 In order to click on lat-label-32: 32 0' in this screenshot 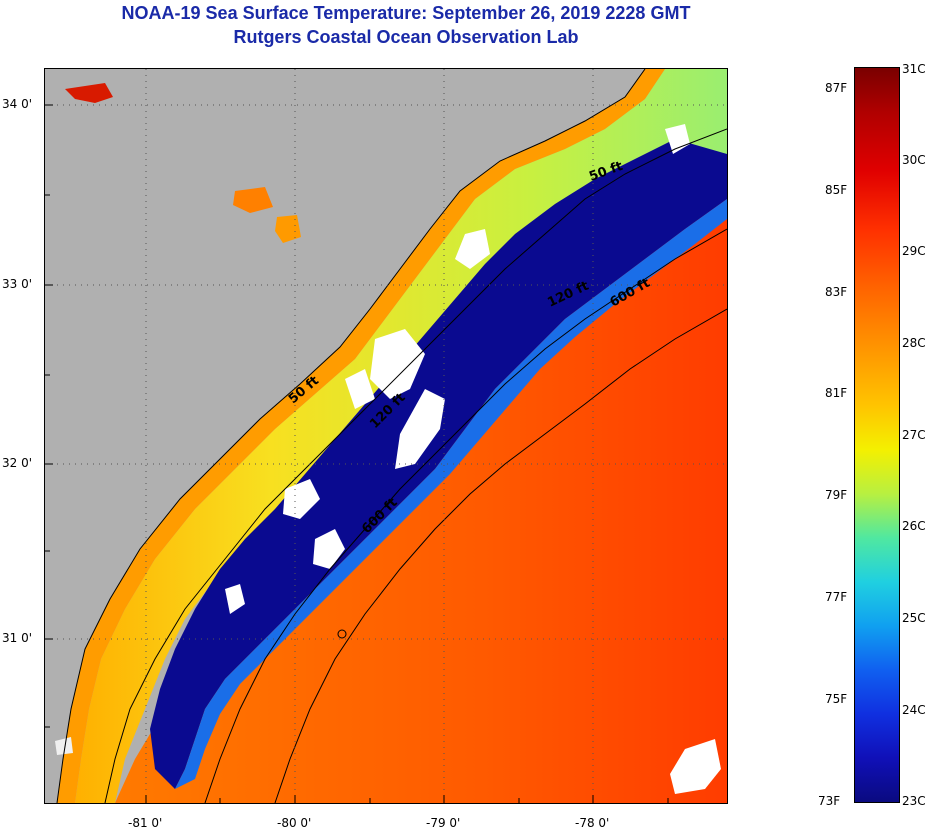, I will do `click(17, 463)`.